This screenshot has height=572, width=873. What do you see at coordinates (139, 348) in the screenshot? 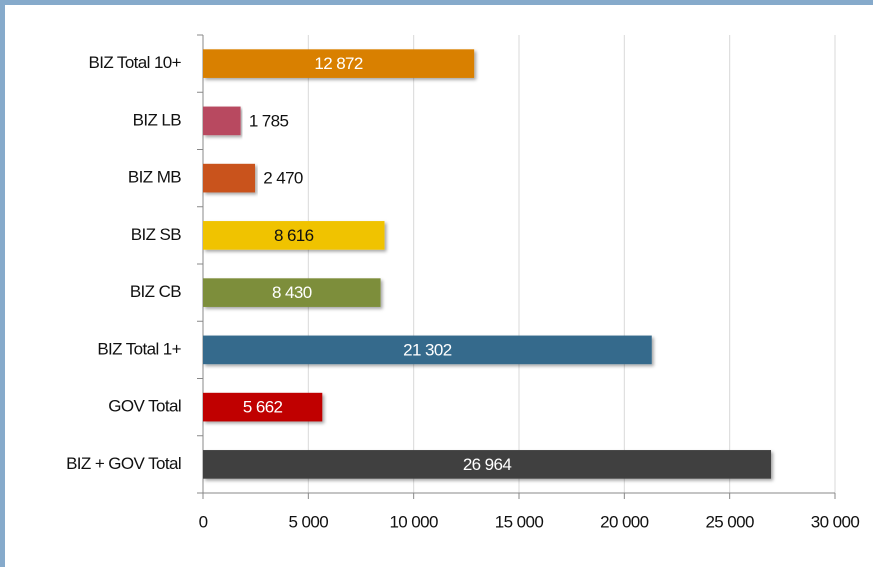
I see `y-tick-label: BIZ Total 1+` at bounding box center [139, 348].